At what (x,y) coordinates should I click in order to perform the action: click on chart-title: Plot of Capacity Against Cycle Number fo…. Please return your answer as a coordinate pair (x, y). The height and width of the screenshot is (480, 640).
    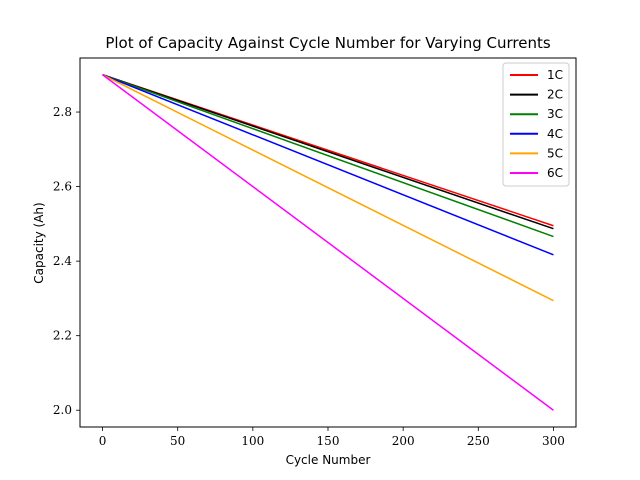
    Looking at the image, I should click on (328, 43).